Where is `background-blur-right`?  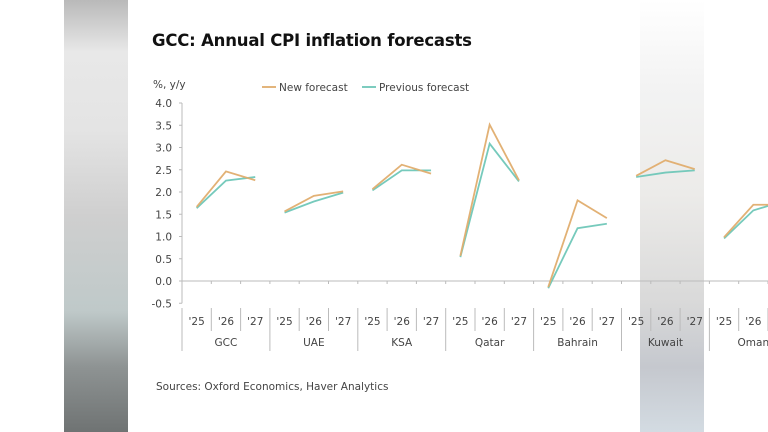 background-blur-right is located at coordinates (672, 216).